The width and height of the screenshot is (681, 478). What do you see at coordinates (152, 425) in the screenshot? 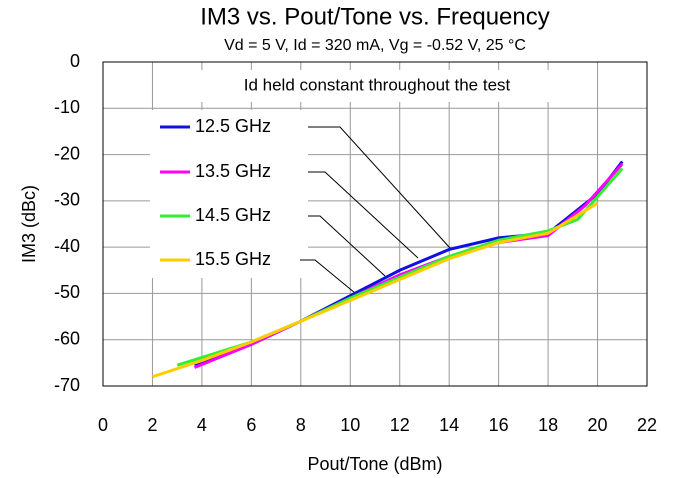
I see `x-tick-label: 2` at bounding box center [152, 425].